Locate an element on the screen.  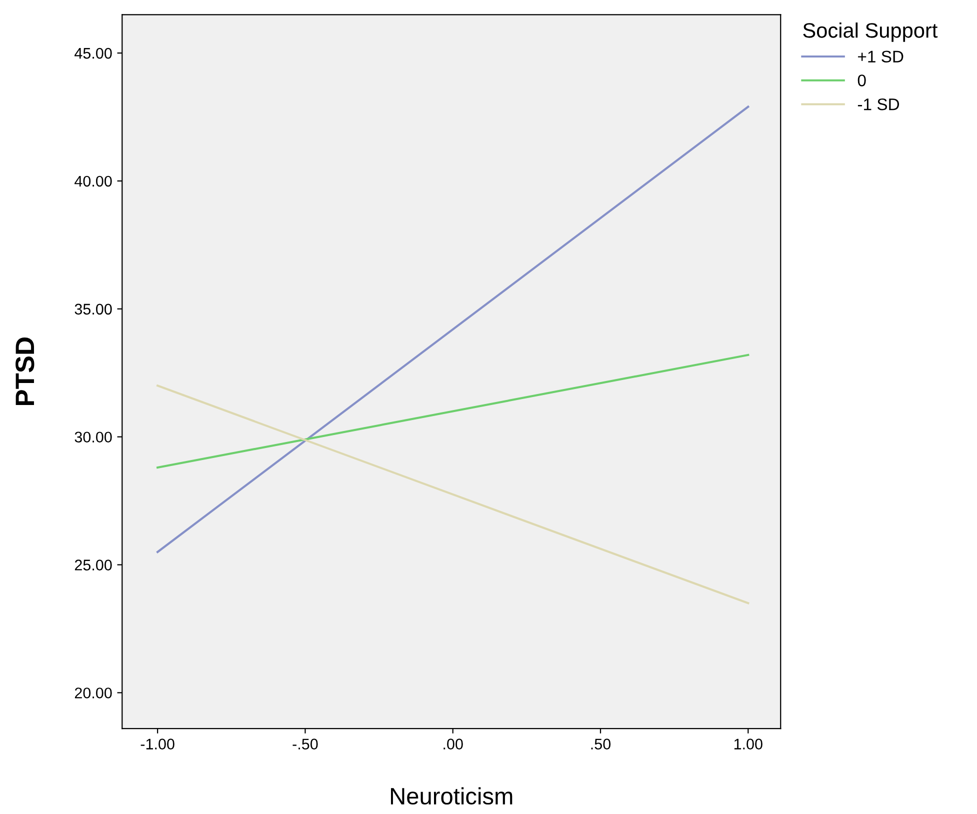
y-tick-label: 35.00 is located at coordinates (93, 309).